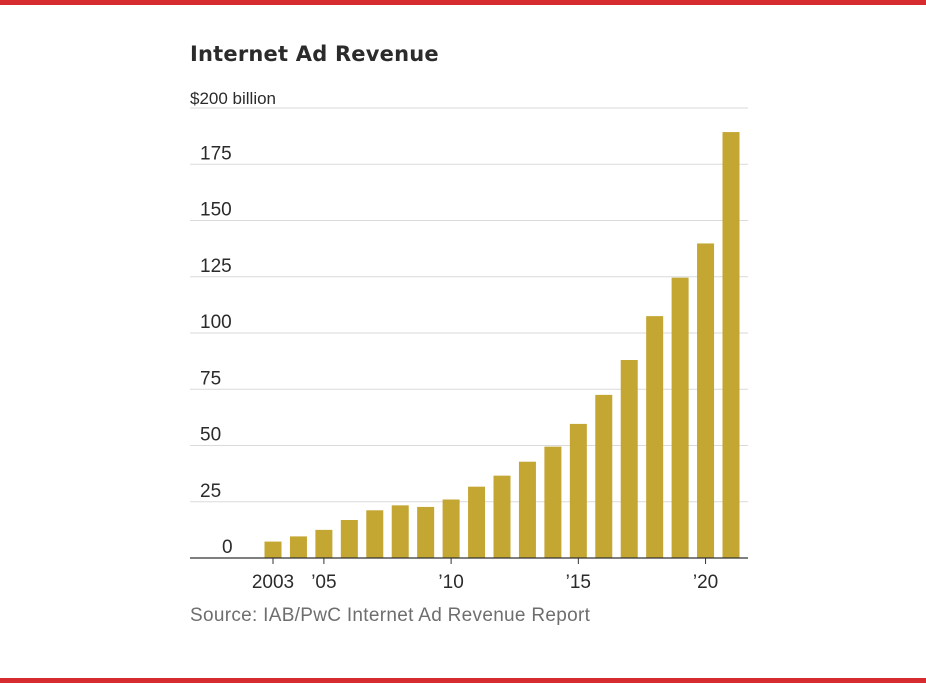 The width and height of the screenshot is (926, 684). Describe the element at coordinates (324, 544) in the screenshot. I see `bar-2005` at that location.